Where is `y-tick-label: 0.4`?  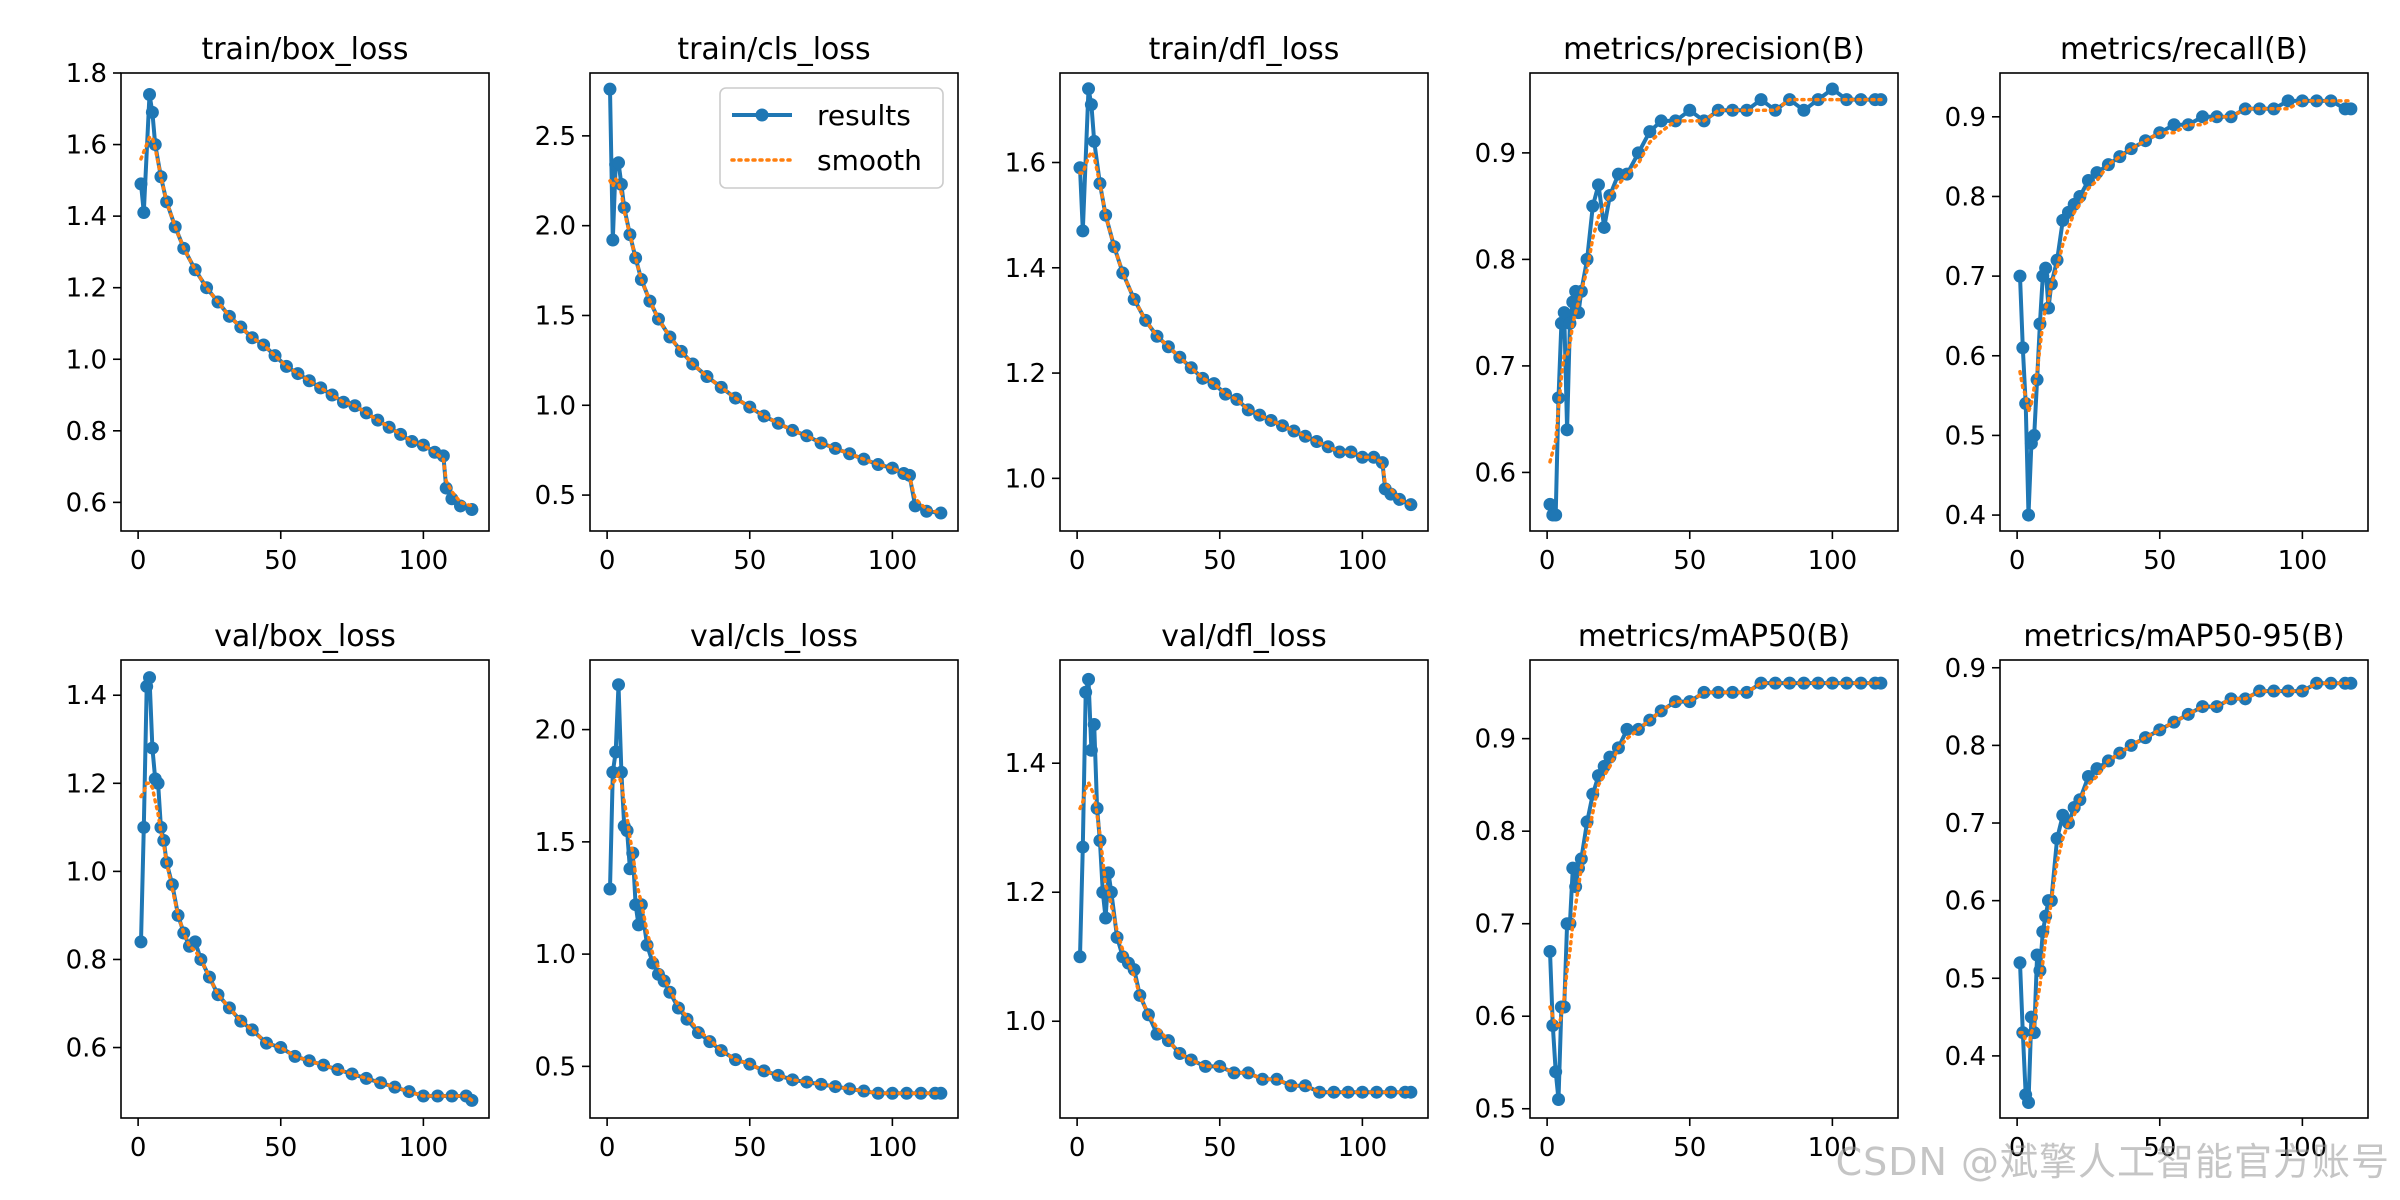
y-tick-label: 0.4 is located at coordinates (1965, 1057).